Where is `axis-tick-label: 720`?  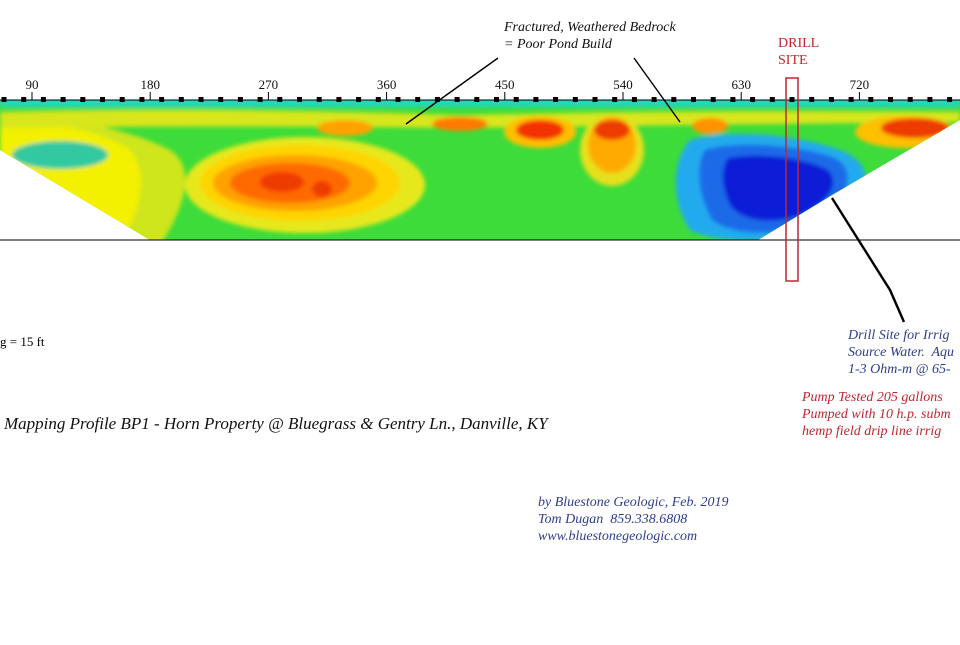
axis-tick-label: 720 is located at coordinates (860, 84).